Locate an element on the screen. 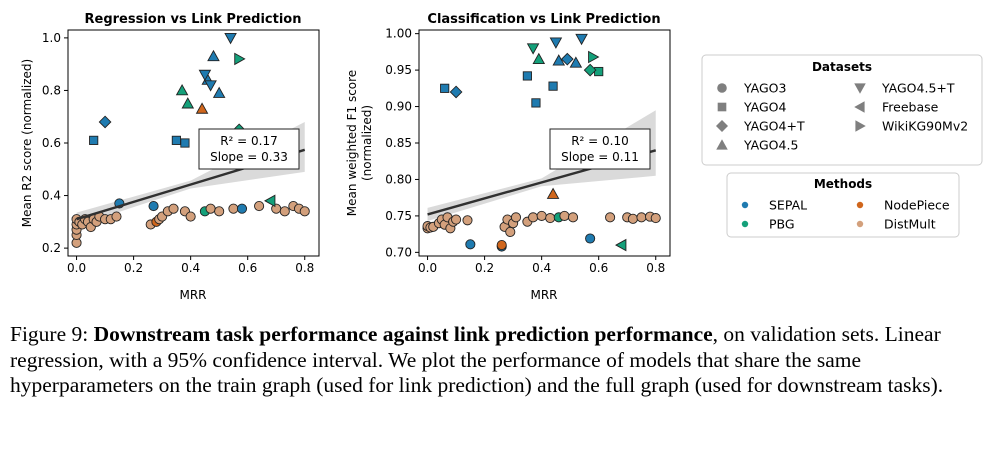  legend-marker-yago4.5+t is located at coordinates (860, 88).